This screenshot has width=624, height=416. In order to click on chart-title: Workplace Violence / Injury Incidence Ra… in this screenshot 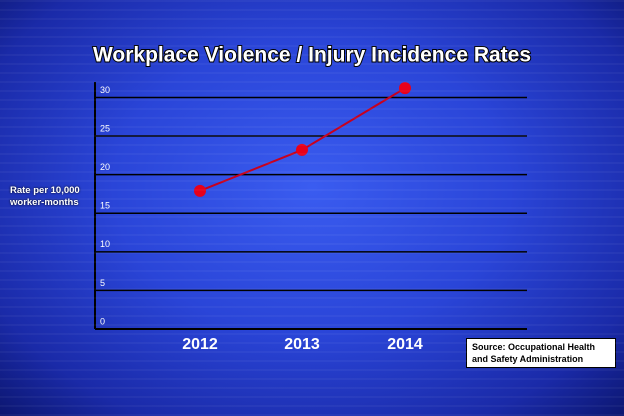, I will do `click(312, 55)`.